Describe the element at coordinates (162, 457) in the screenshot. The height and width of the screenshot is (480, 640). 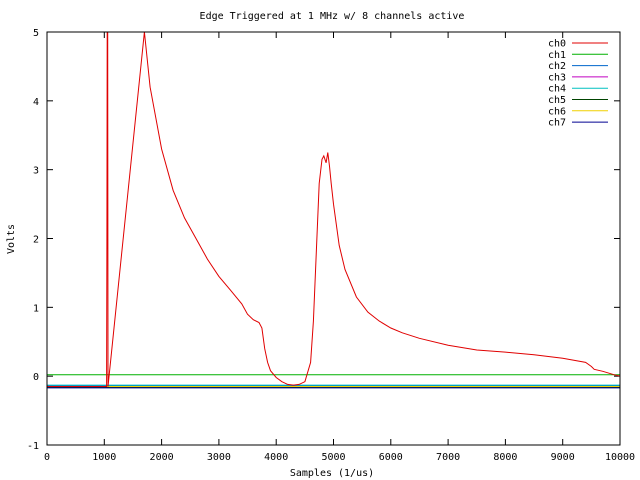
I see `x-tick-label: 2000` at that location.